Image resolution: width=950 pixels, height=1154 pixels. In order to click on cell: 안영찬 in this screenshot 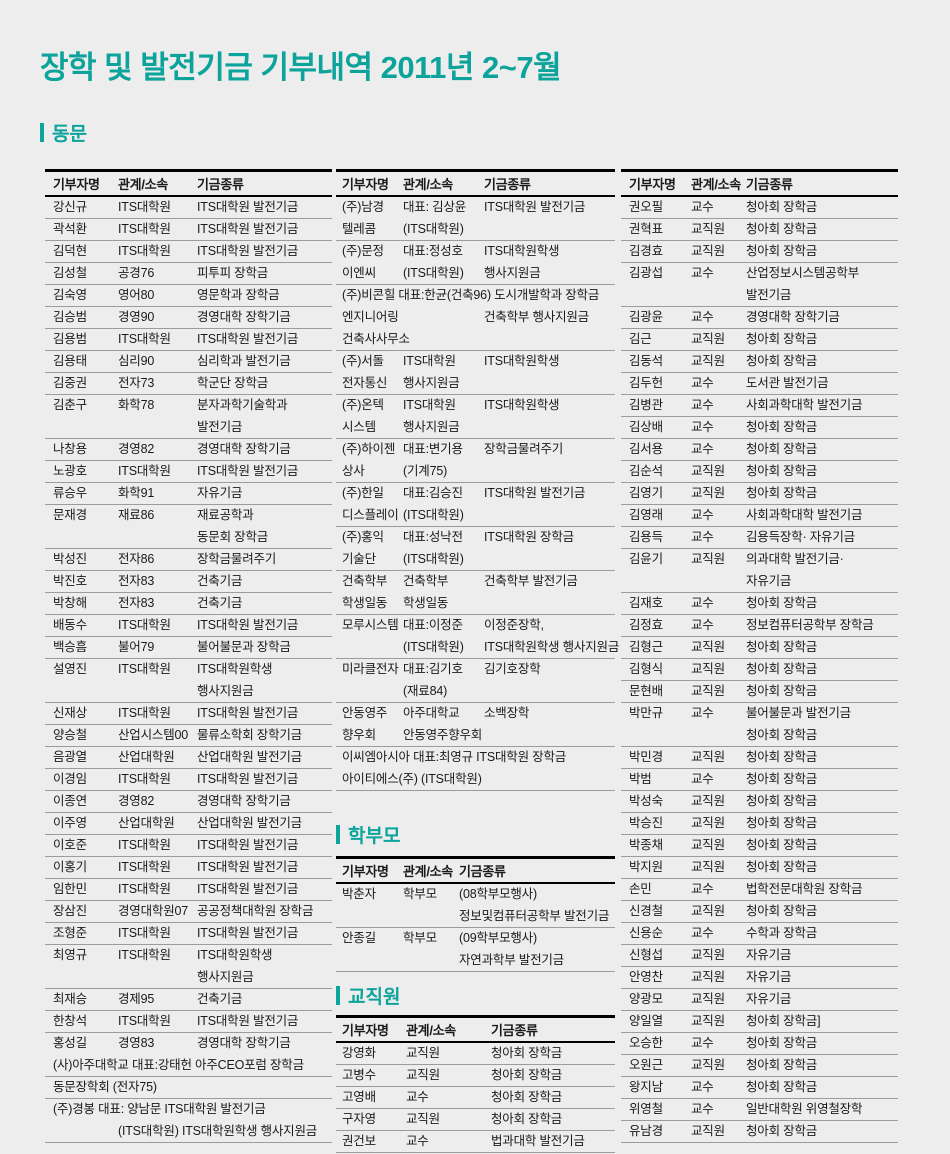, I will do `click(646, 977)`.